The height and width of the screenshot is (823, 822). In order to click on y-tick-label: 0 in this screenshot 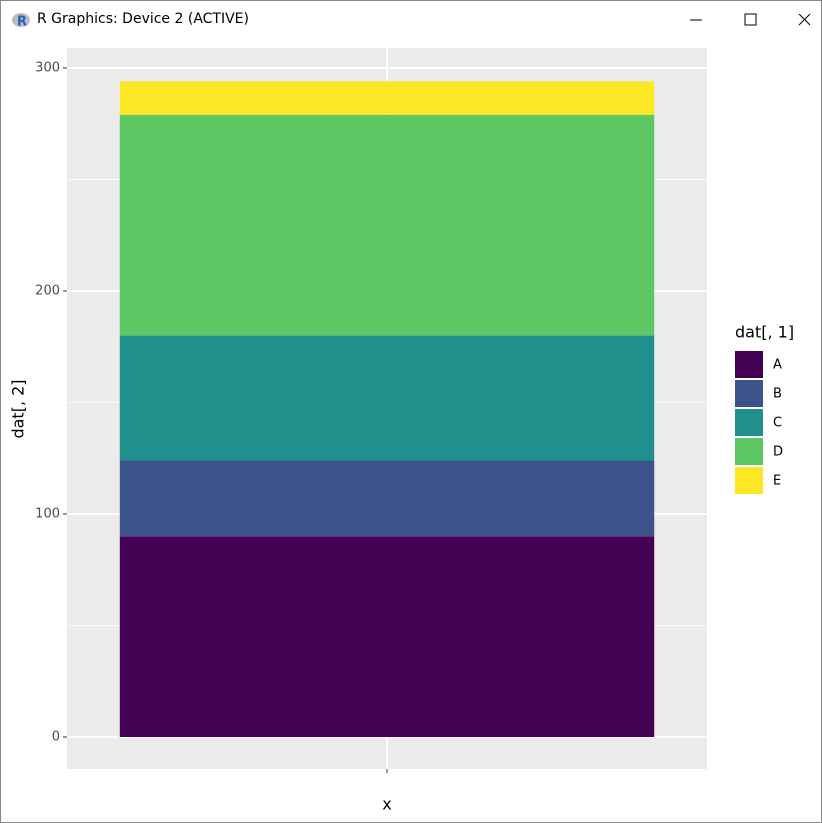, I will do `click(56, 736)`.